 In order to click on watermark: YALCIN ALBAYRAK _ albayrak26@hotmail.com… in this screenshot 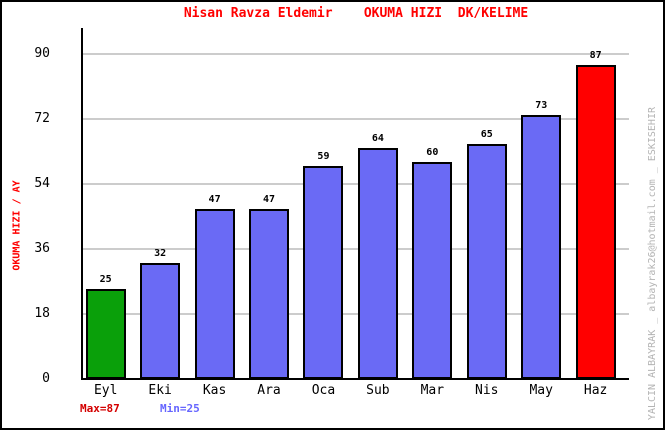, I will do `click(652, 263)`.